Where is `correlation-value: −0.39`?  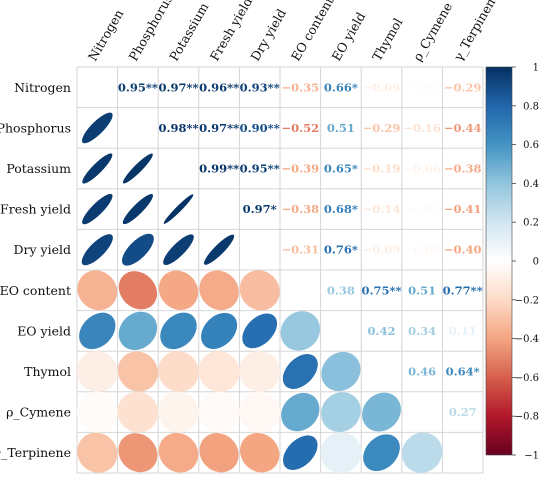
correlation-value: −0.39 is located at coordinates (300, 169).